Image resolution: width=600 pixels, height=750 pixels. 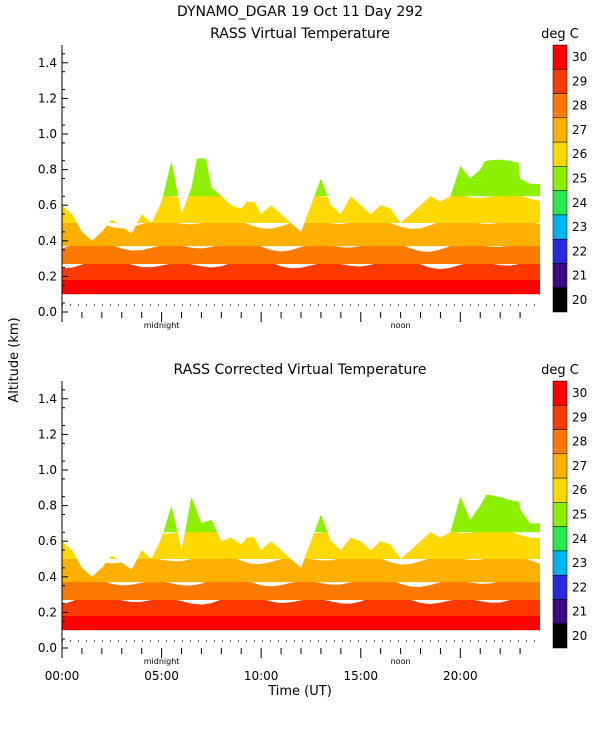 I want to click on y-axis-label: Altitude (km), so click(x=14, y=359).